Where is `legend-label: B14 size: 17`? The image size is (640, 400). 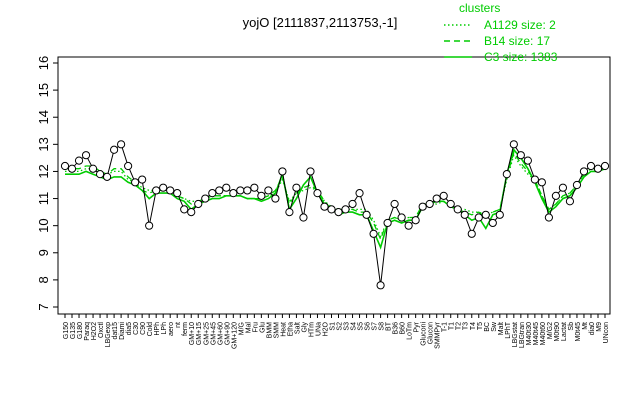 legend-label: B14 size: 17 is located at coordinates (517, 41).